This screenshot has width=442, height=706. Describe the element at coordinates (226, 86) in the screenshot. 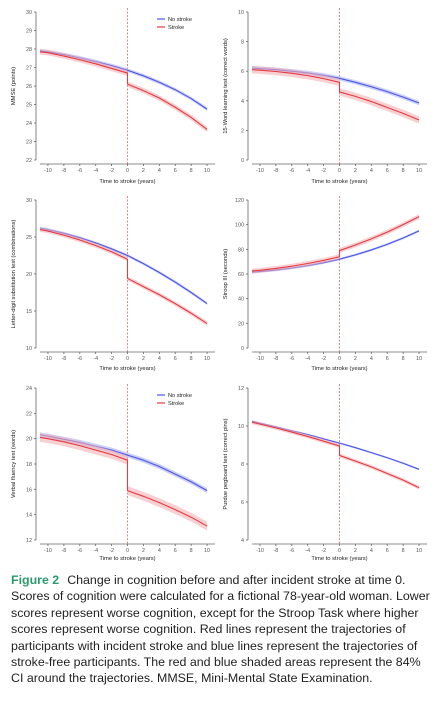

I see `y-axis-label: 15-Word learning test (correct words)` at that location.